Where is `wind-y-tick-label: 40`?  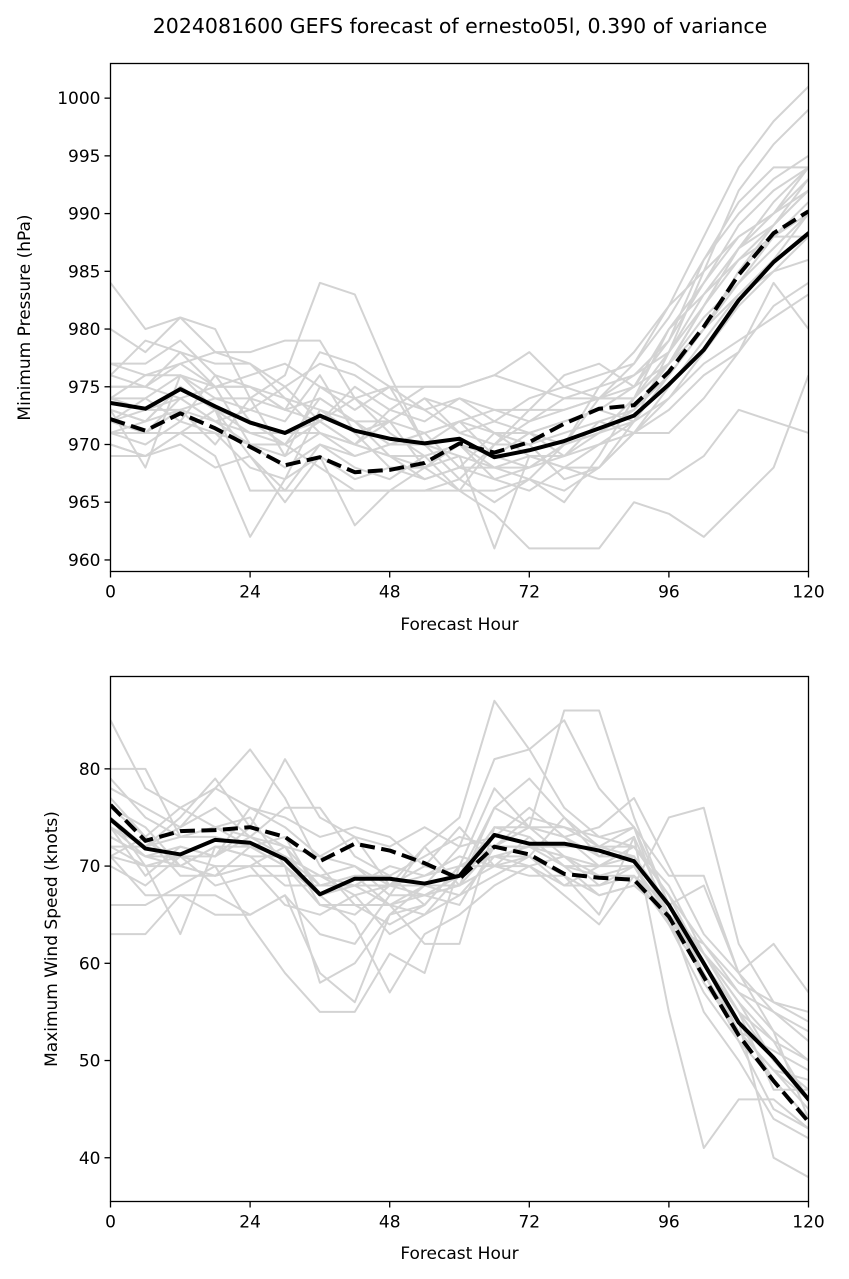 wind-y-tick-label: 40 is located at coordinates (90, 1159).